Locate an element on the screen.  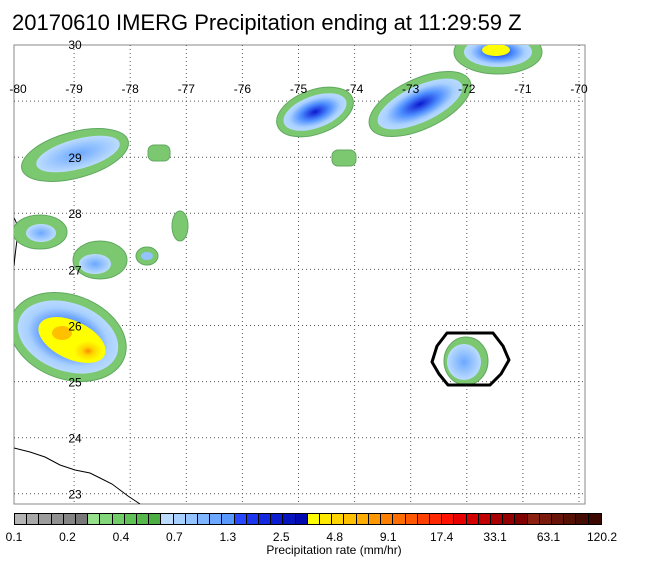
lat-label: 28 is located at coordinates (75, 214).